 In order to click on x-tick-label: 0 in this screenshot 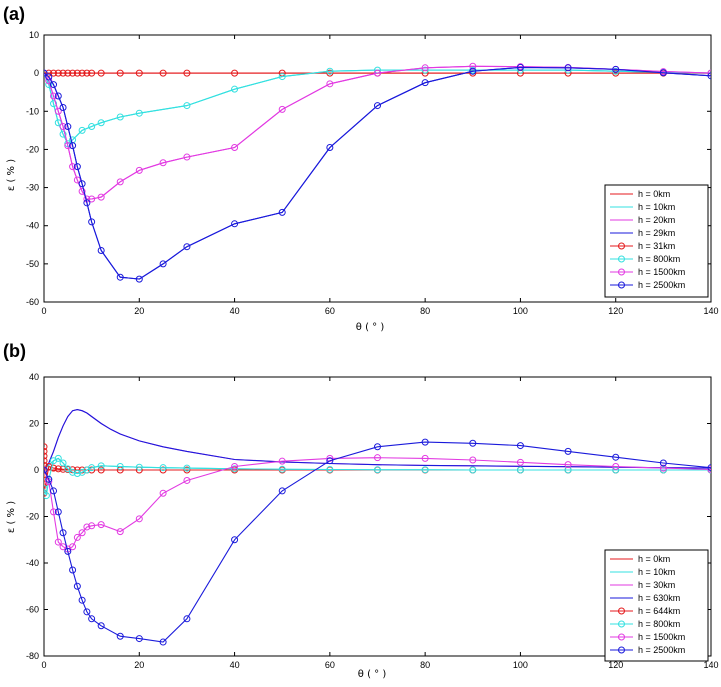, I will do `click(43, 311)`.